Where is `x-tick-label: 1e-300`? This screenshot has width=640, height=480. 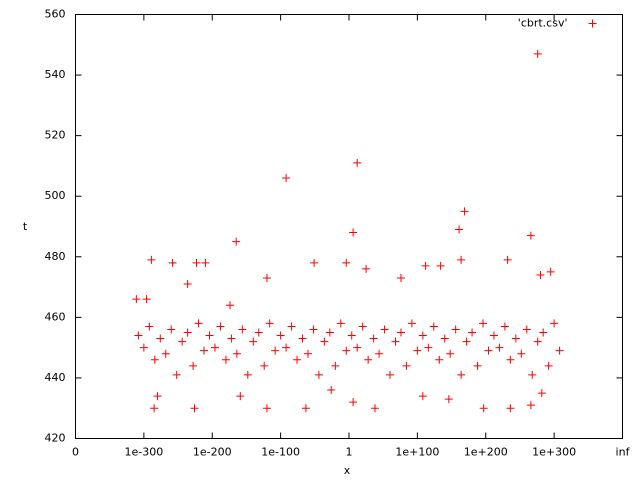
x-tick-label: 1e-300 is located at coordinates (144, 452).